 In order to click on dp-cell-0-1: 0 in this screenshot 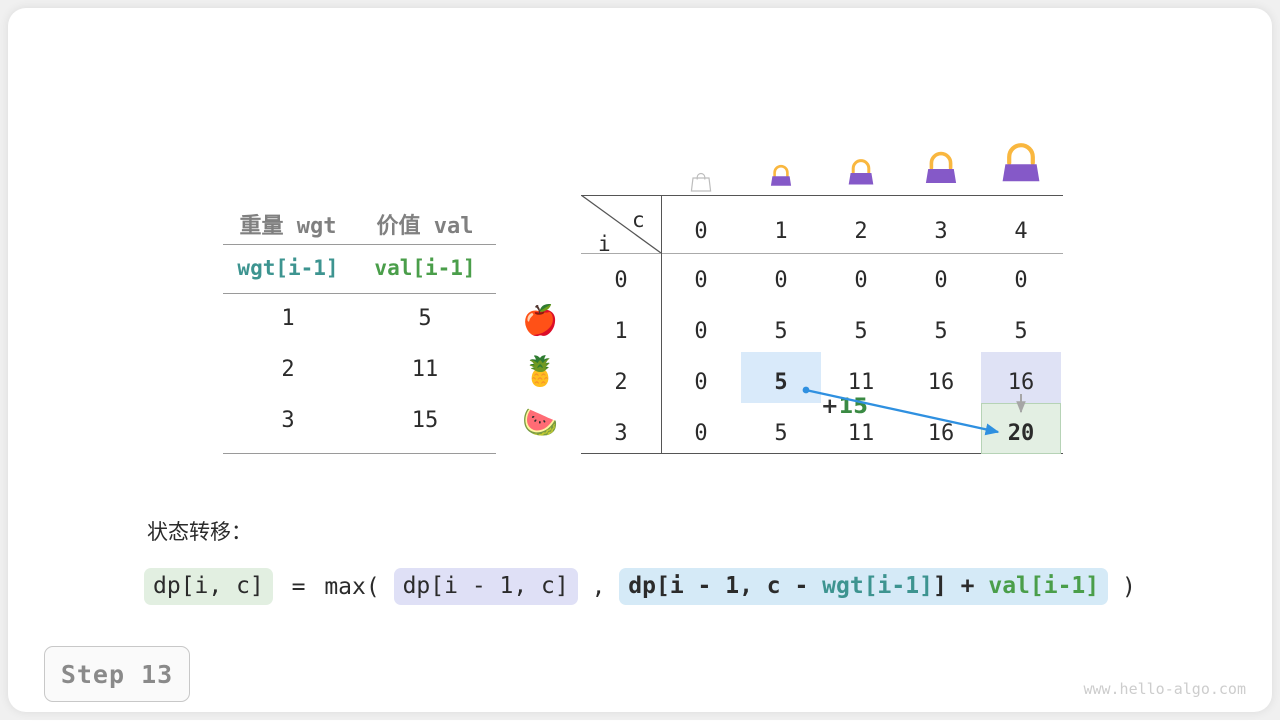, I will do `click(781, 280)`.